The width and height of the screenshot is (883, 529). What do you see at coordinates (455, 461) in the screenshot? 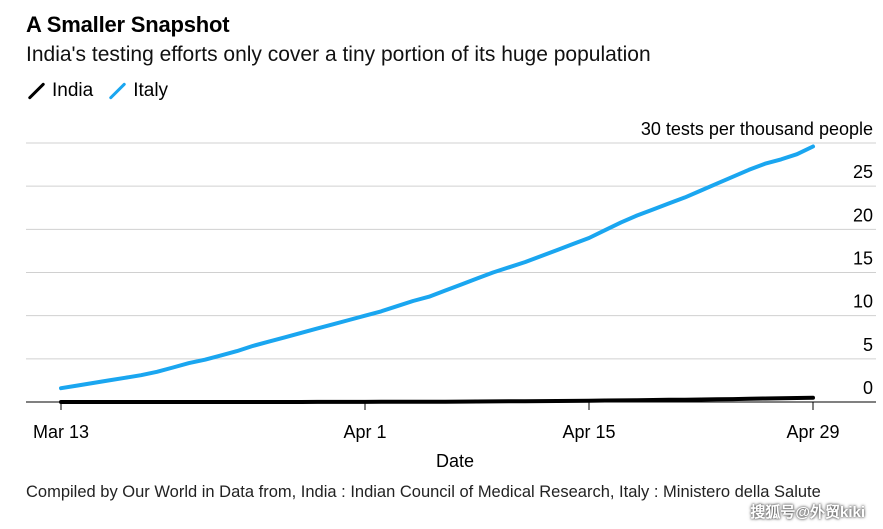
I see `x-axis-label: Date` at bounding box center [455, 461].